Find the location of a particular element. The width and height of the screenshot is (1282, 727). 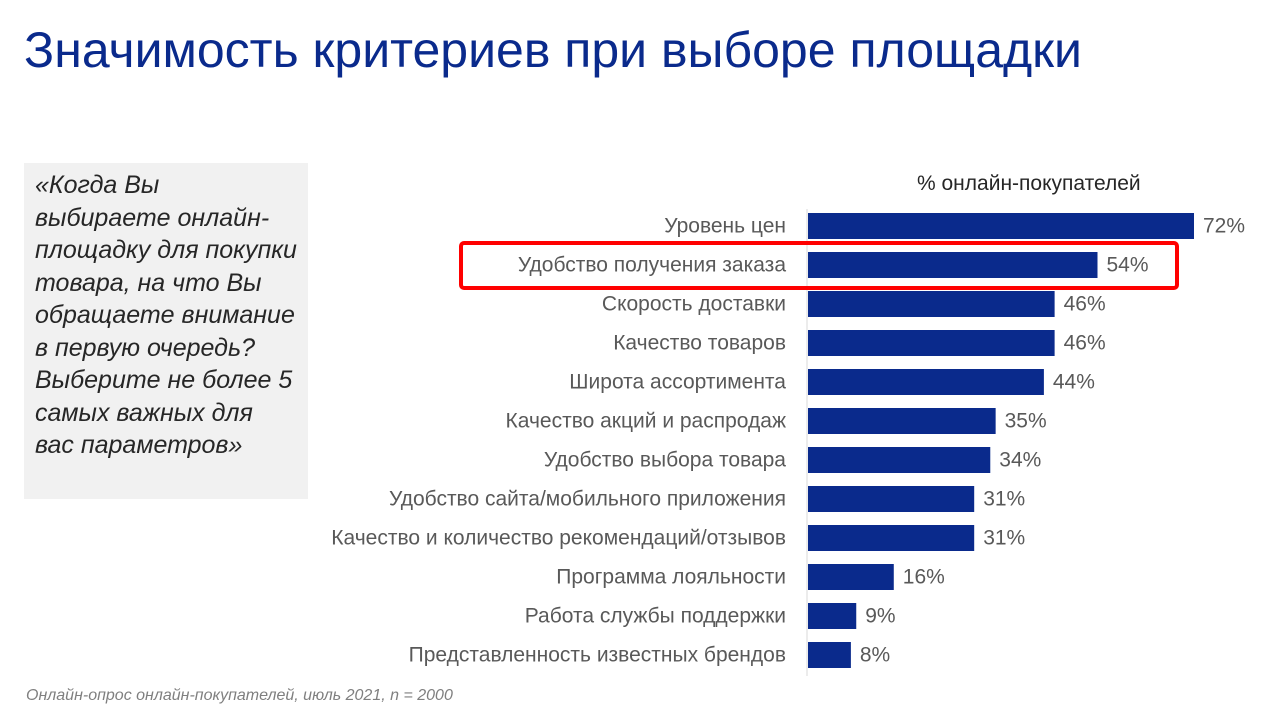

category-label: Удобство получения заказа is located at coordinates (652, 265).